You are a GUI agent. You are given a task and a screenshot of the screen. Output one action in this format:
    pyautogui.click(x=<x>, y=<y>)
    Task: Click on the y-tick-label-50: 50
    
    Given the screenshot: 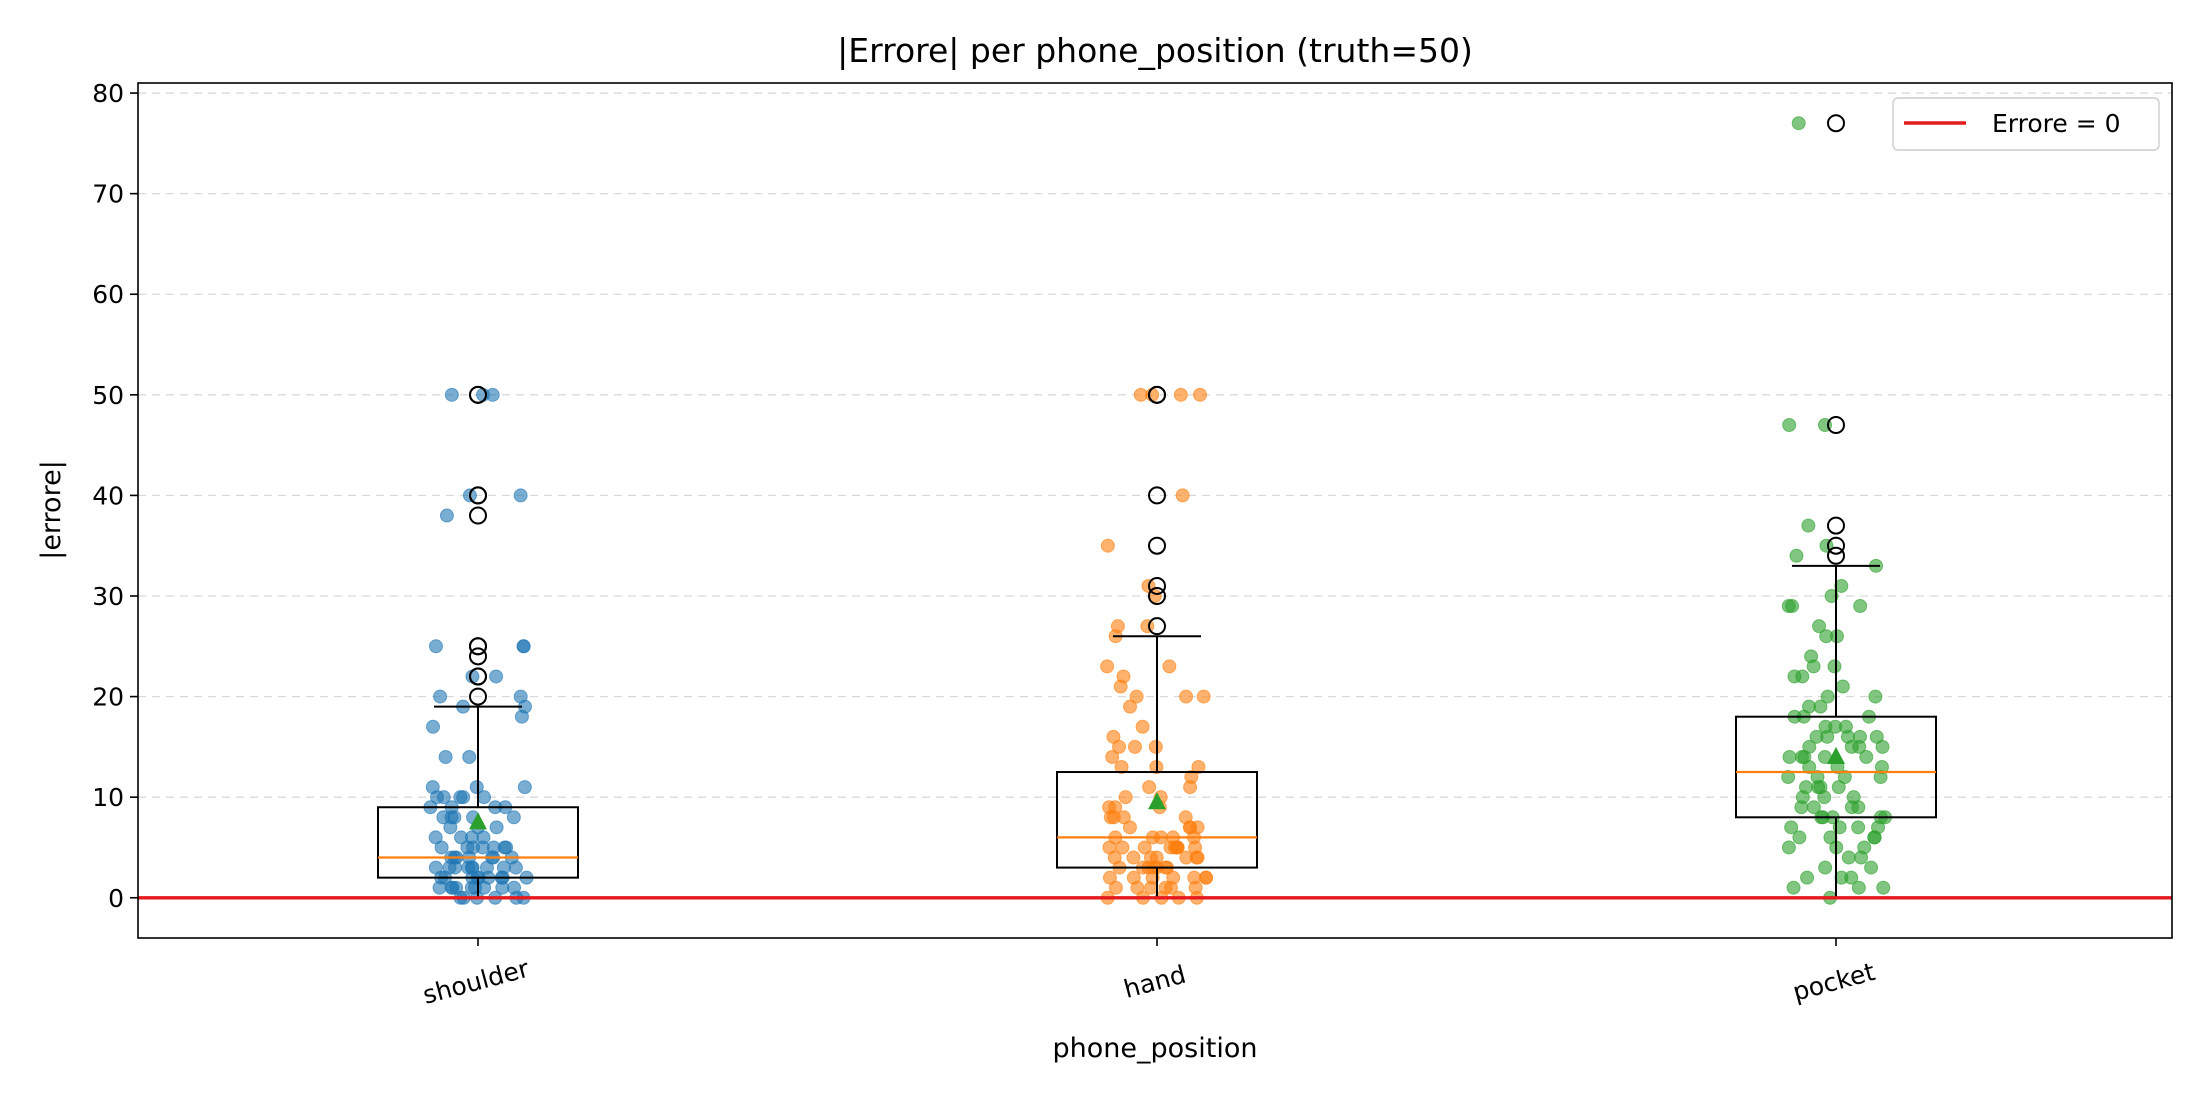 What is the action you would take?
    pyautogui.click(x=108, y=395)
    